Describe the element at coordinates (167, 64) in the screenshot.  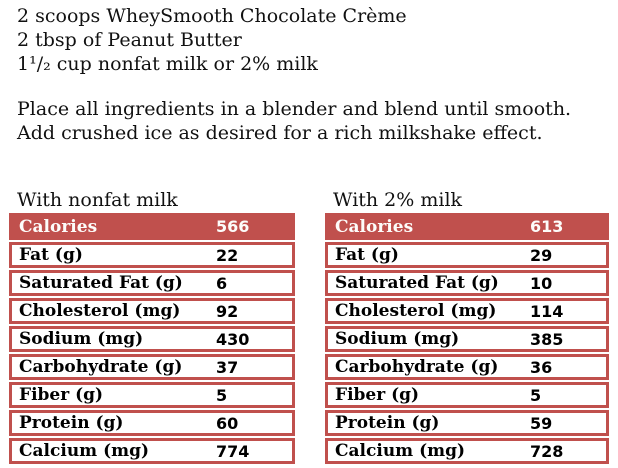
I see `ingredient-line: 1¹/₂ cup nonfat milk or 2% milk` at that location.